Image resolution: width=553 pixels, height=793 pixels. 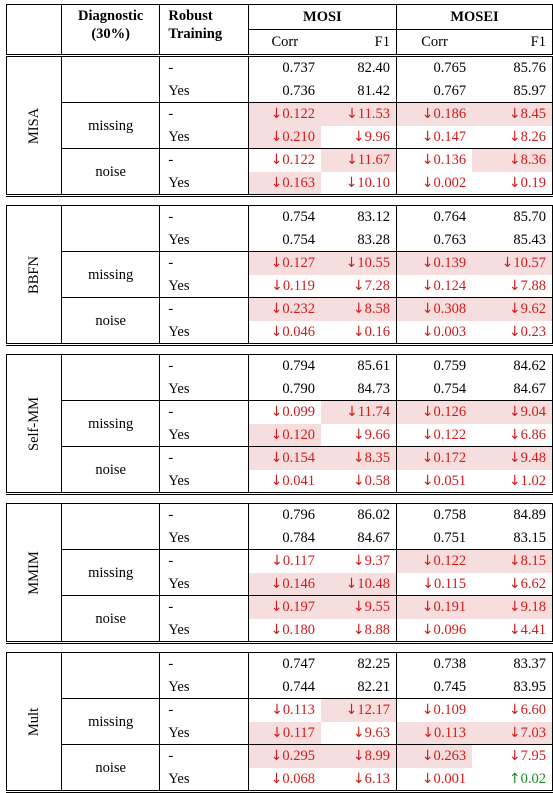 What do you see at coordinates (512, 631) in the screenshot?
I see `value-cell: ↓4.41` at bounding box center [512, 631].